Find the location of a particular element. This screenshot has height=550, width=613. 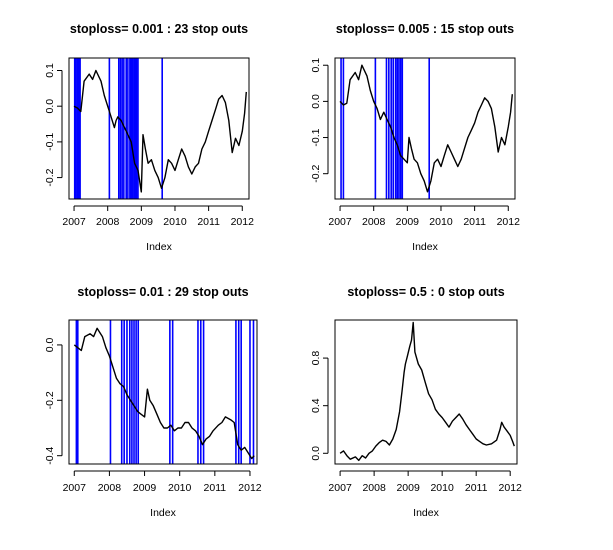

panel-title: stoploss= 0.5 : 0 stop outs is located at coordinates (425, 292).